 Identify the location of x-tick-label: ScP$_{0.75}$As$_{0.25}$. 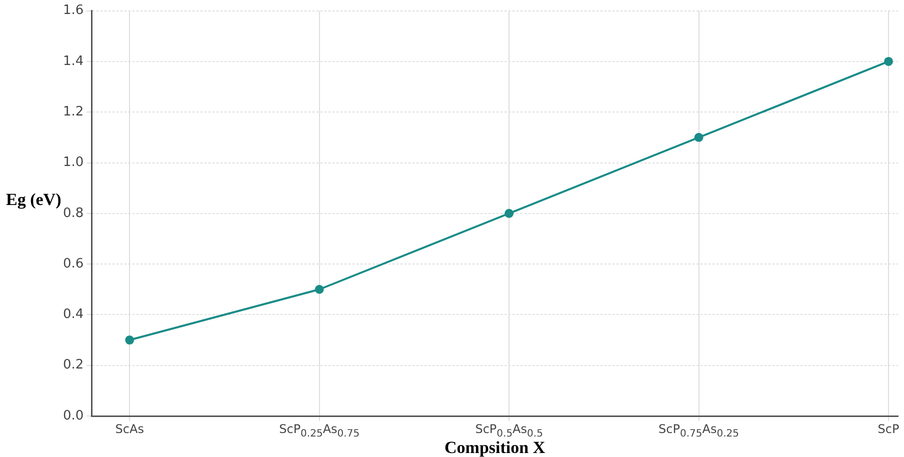
(699, 431).